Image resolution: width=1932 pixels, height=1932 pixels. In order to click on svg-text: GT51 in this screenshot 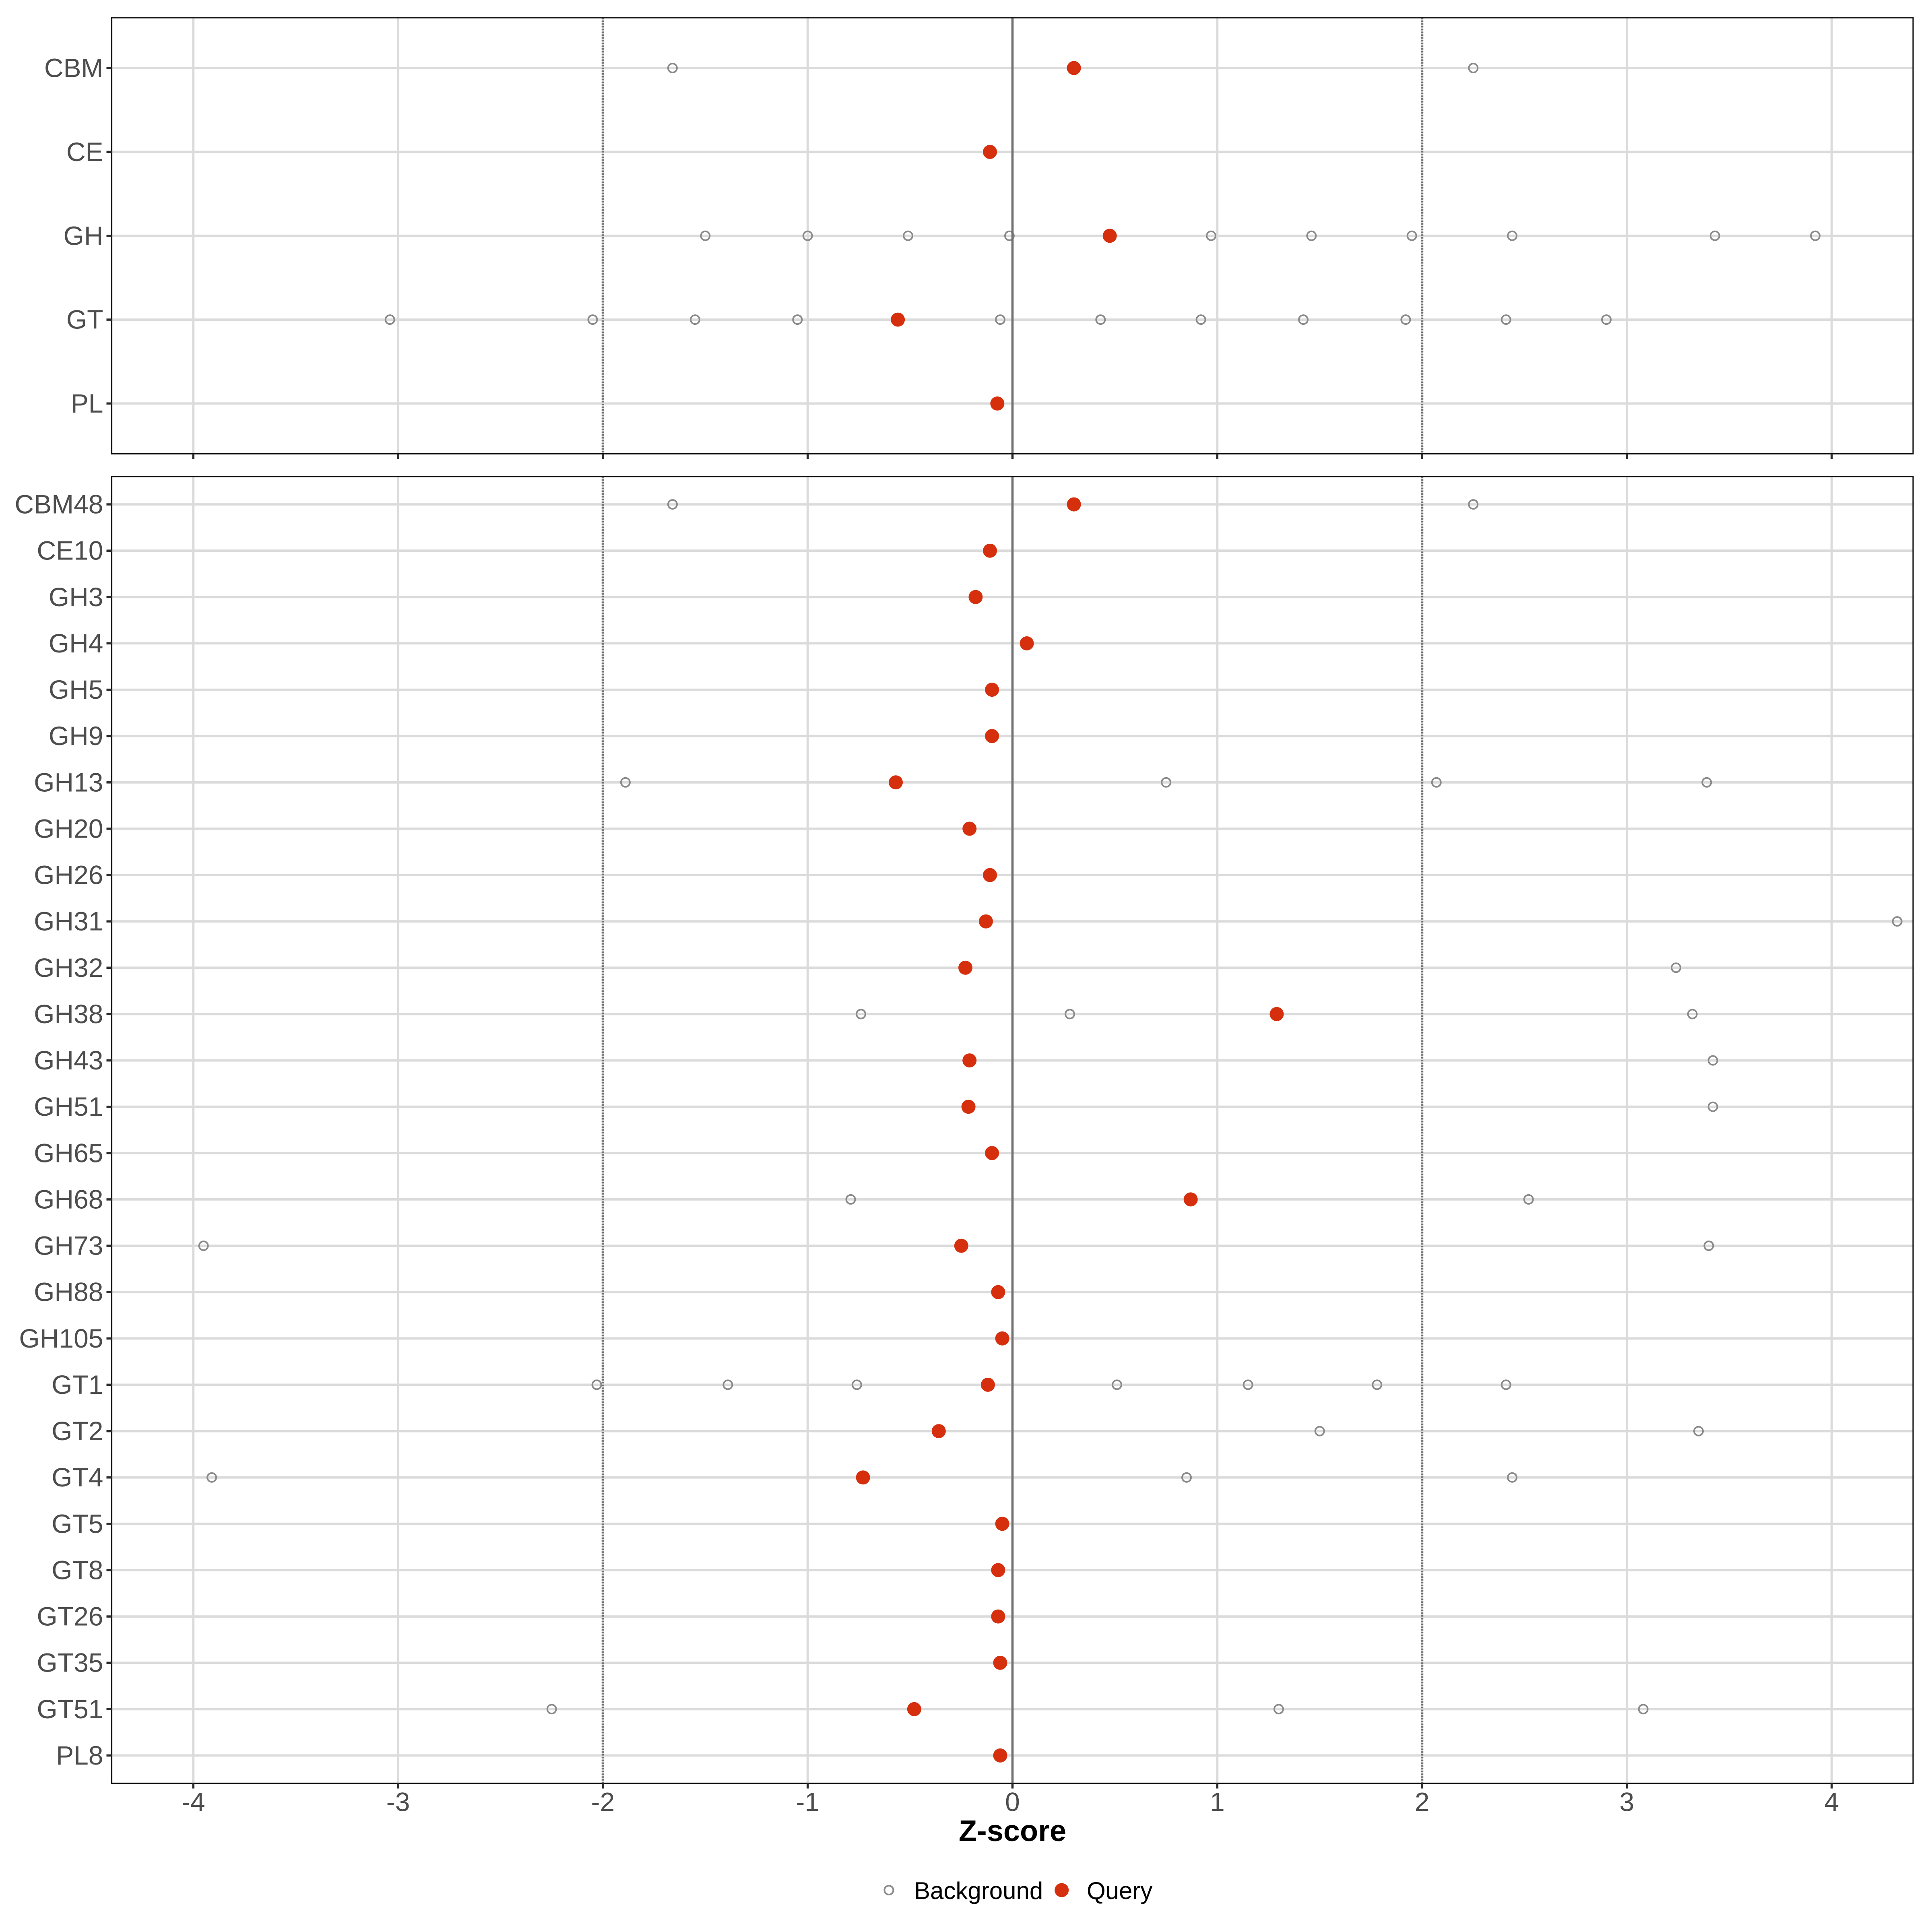, I will do `click(70, 1709)`.